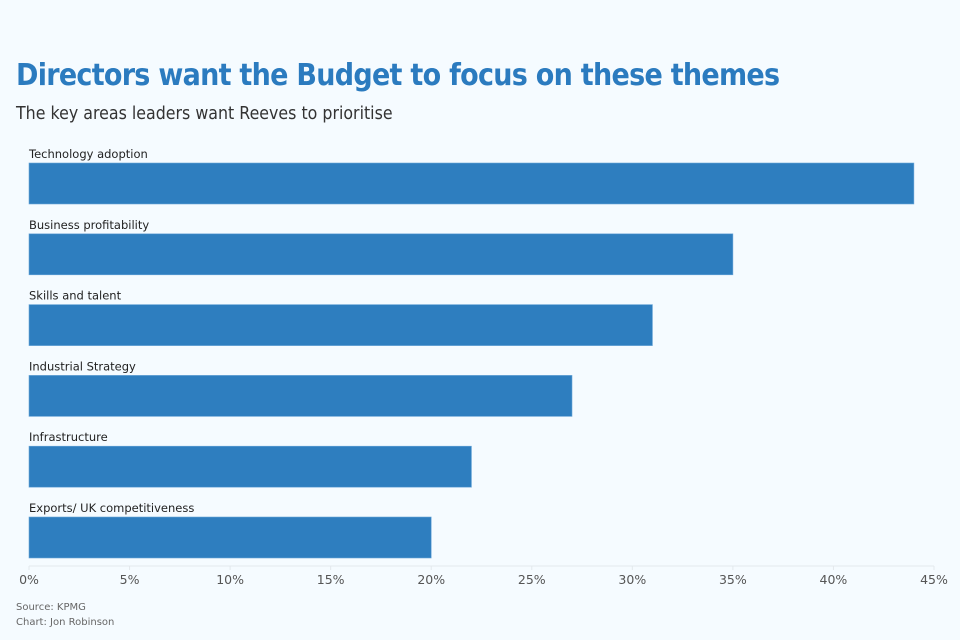  Describe the element at coordinates (532, 579) in the screenshot. I see `x-tick-label: 25%` at that location.